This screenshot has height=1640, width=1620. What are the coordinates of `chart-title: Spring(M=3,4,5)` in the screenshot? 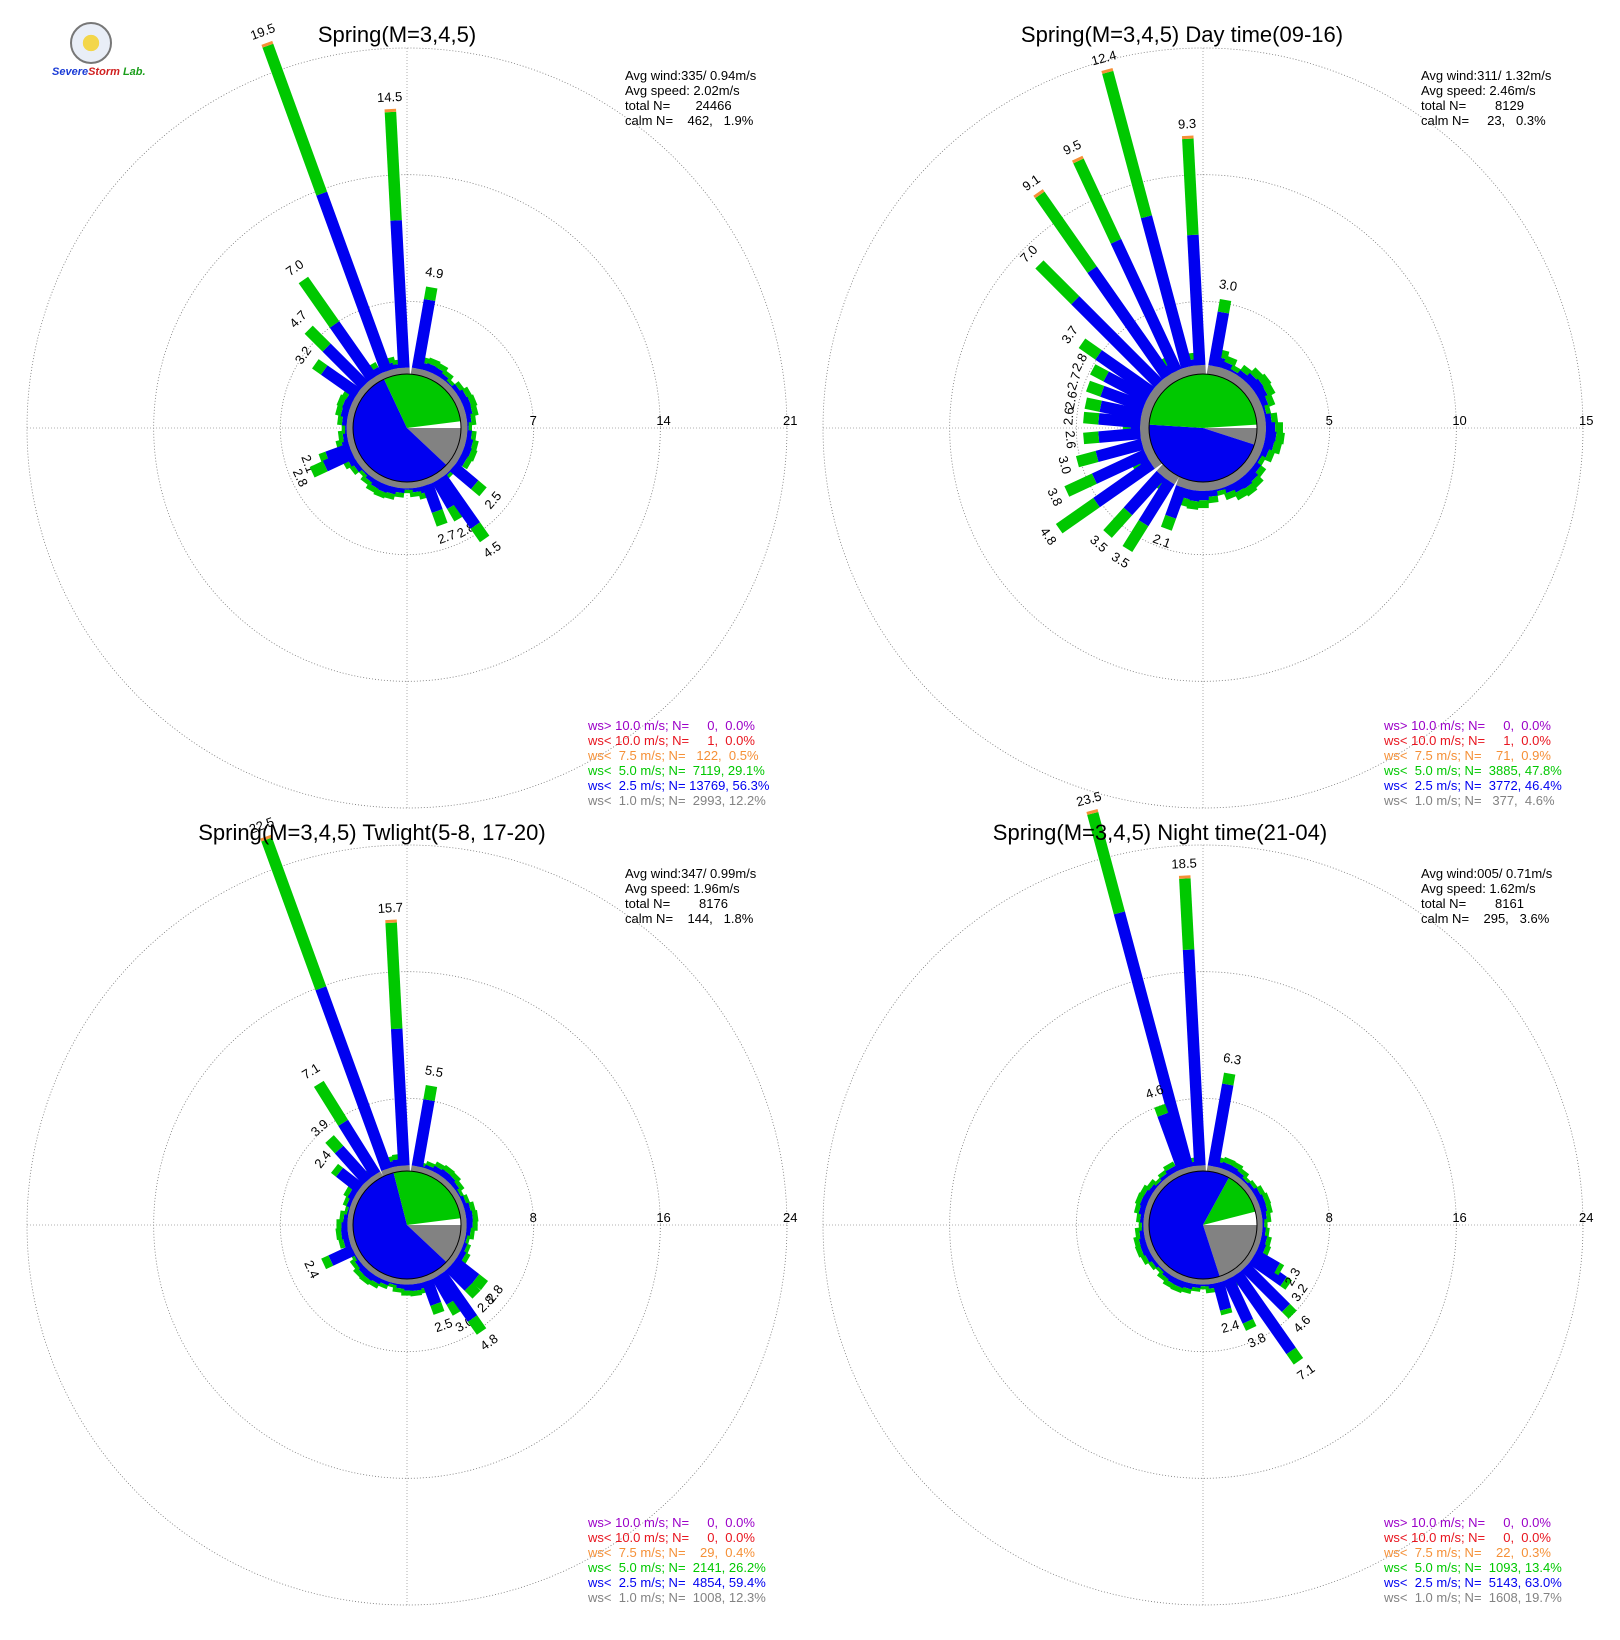 It's located at (397, 34).